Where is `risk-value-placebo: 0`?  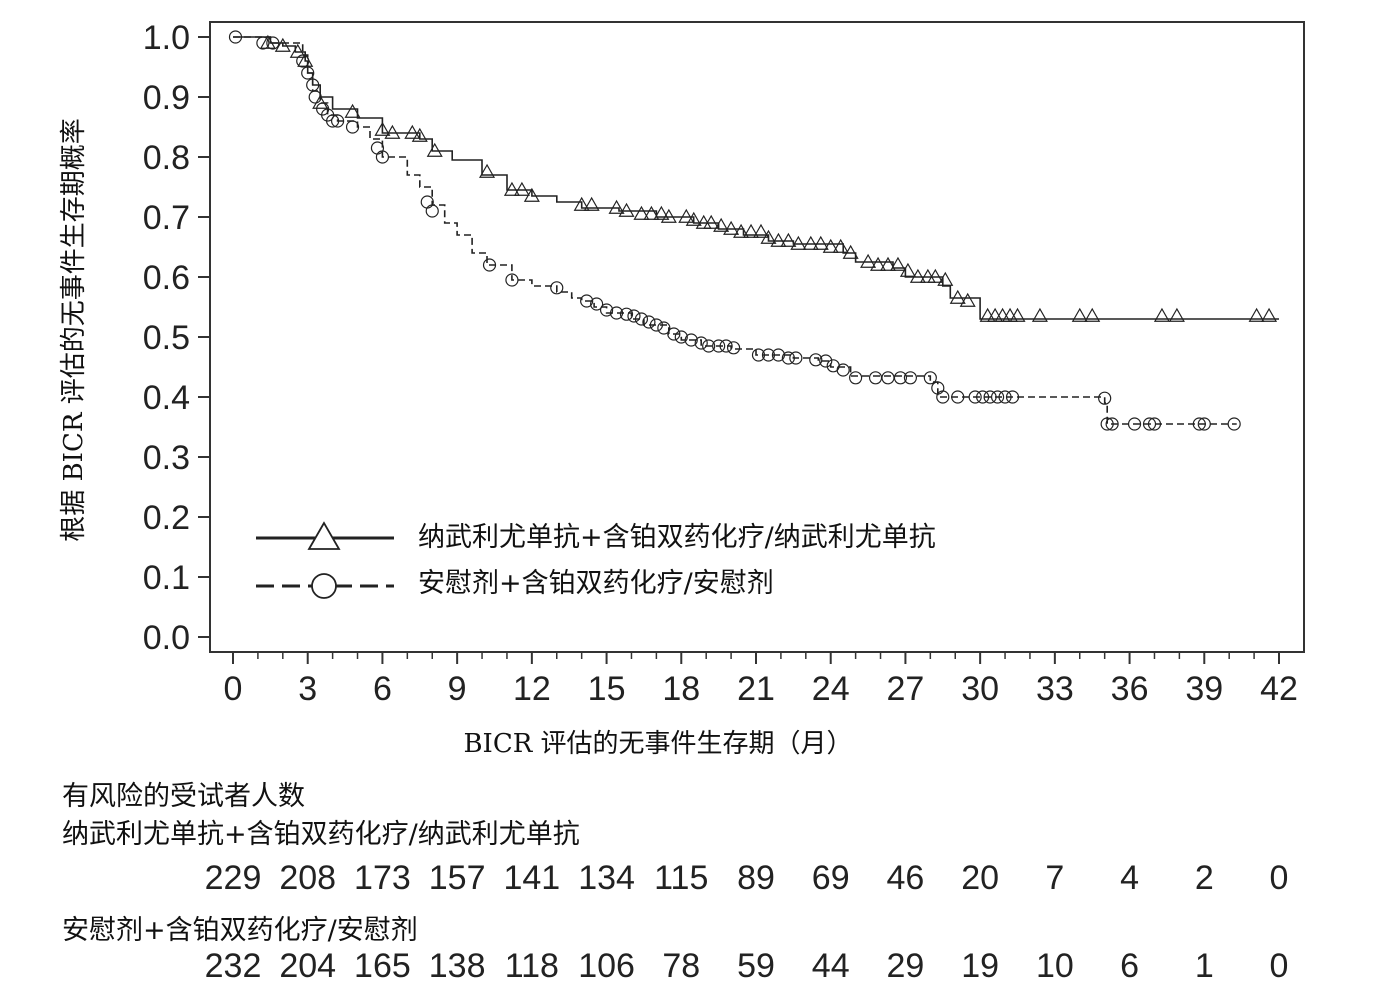
risk-value-placebo: 0 is located at coordinates (1279, 966).